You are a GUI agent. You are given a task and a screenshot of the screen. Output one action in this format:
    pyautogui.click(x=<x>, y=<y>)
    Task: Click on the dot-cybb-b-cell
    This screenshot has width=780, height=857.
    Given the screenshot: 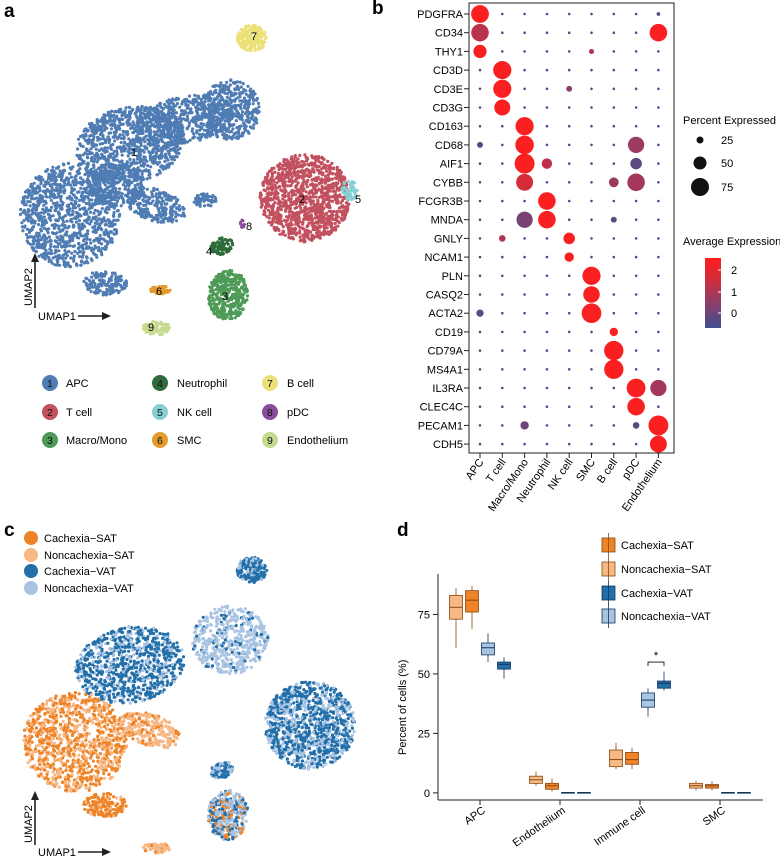 What is the action you would take?
    pyautogui.click(x=613, y=182)
    